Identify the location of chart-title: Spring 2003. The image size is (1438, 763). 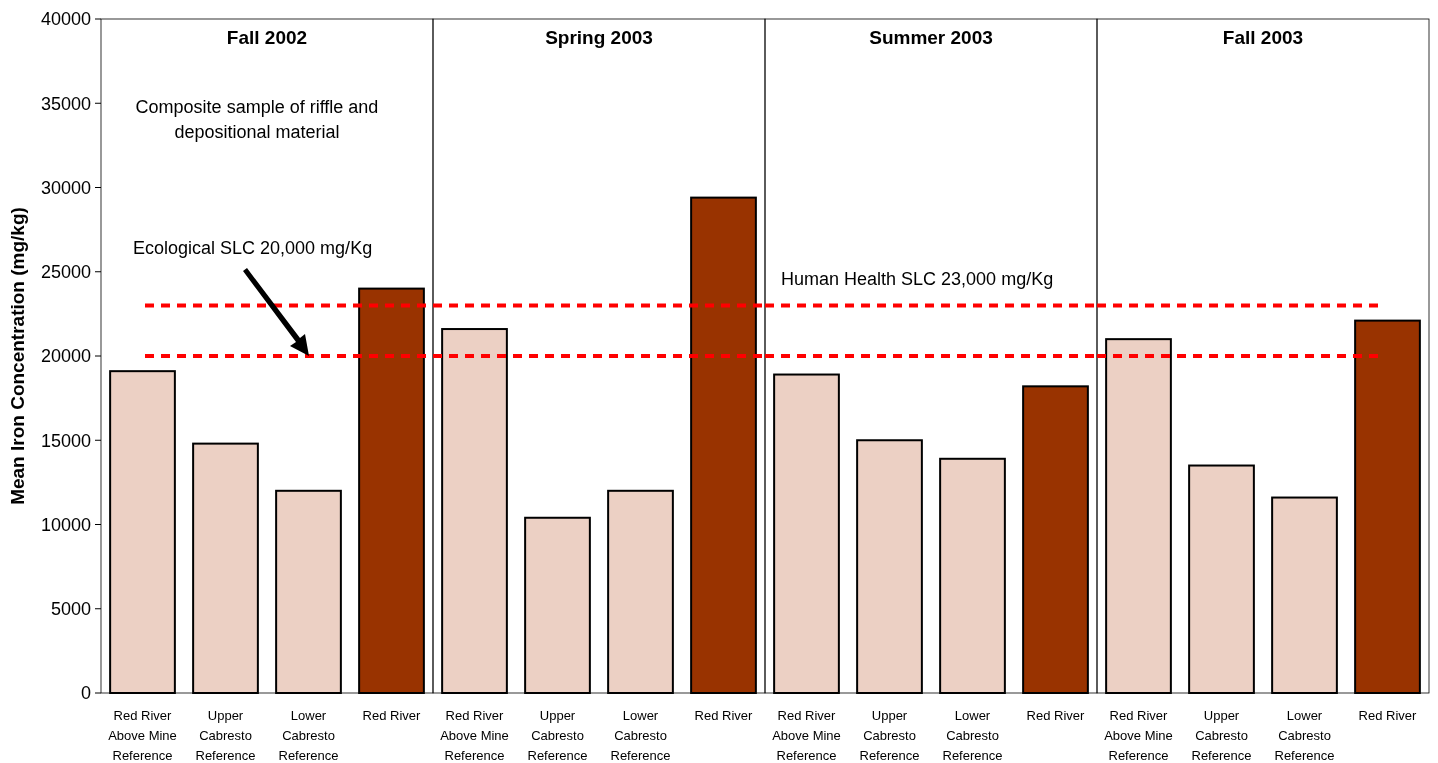
(599, 37).